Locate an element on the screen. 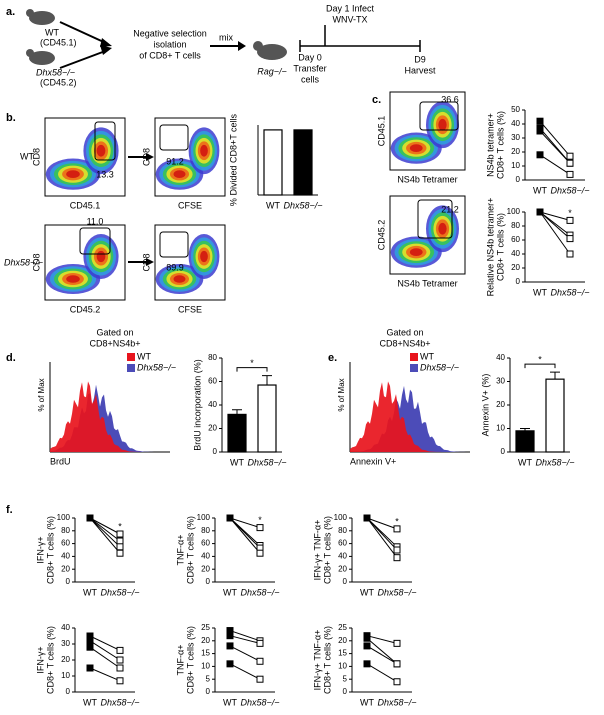 This screenshot has width=604, height=715. y-tick-label: 30 is located at coordinates (65, 643).